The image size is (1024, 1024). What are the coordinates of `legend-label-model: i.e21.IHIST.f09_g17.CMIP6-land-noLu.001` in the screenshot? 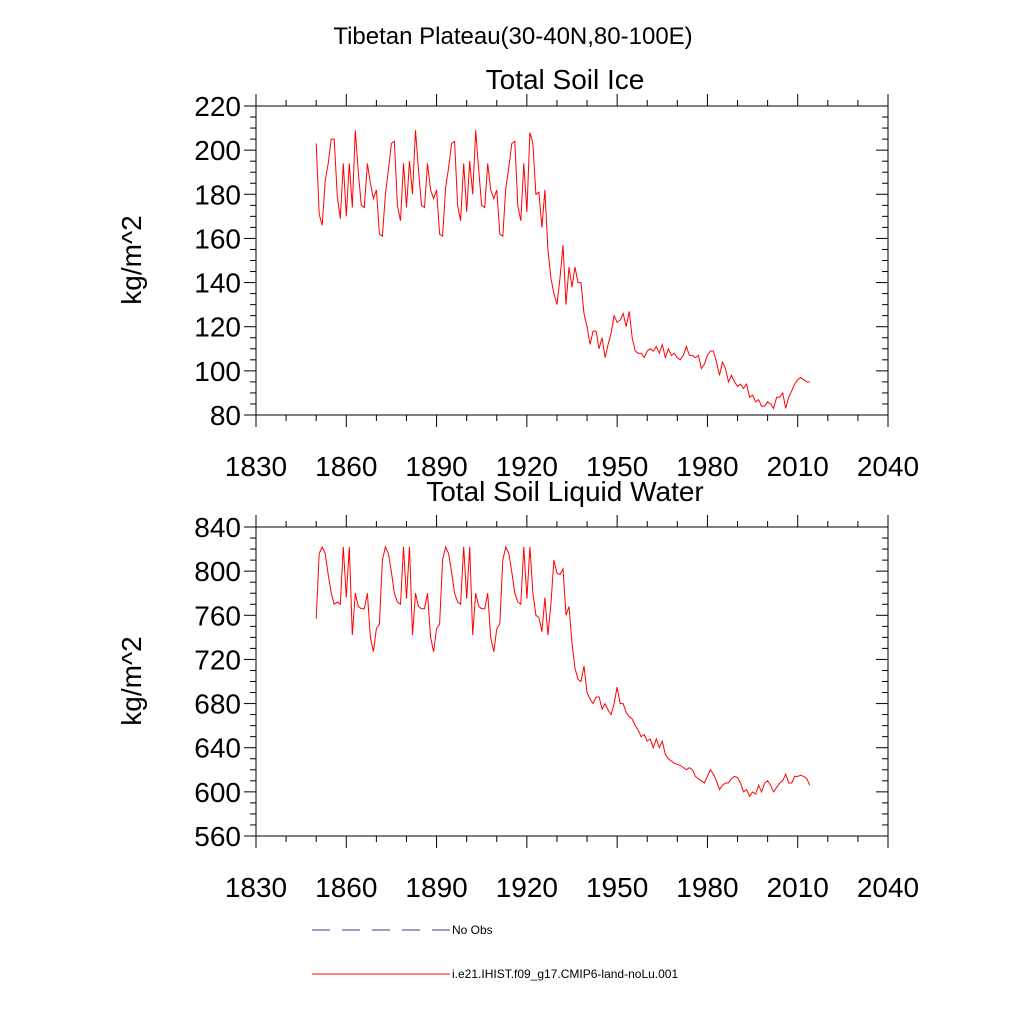 It's located at (565, 974).